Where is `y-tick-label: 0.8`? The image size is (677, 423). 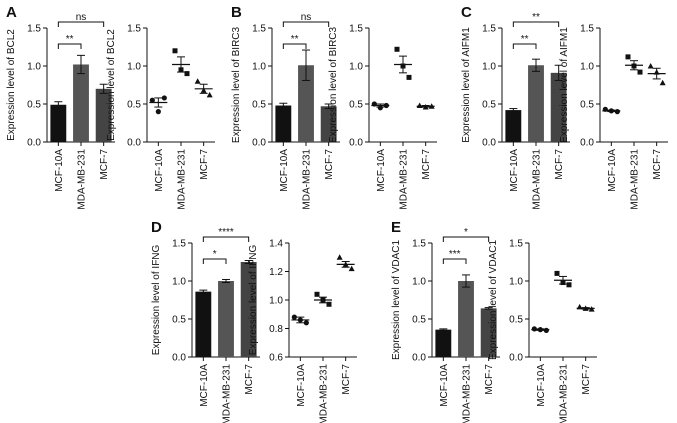 y-tick-label: 0.8 is located at coordinates (276, 329).